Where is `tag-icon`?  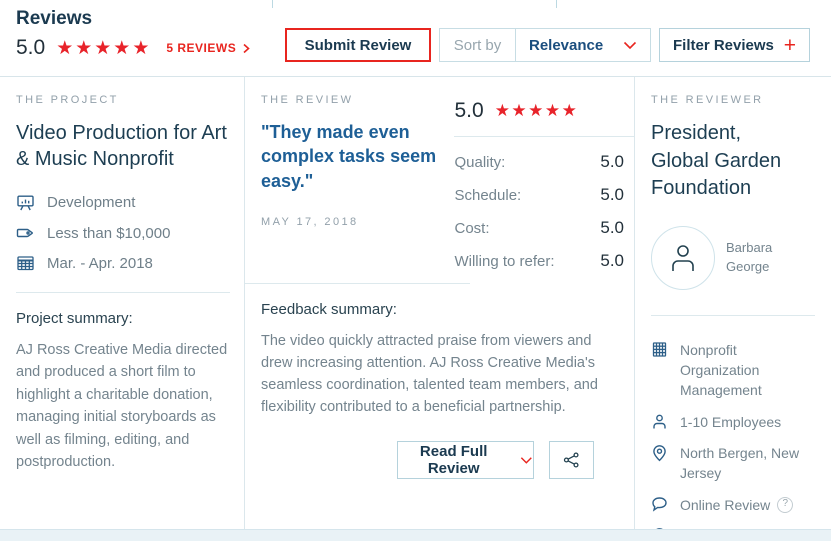 tag-icon is located at coordinates (24, 233).